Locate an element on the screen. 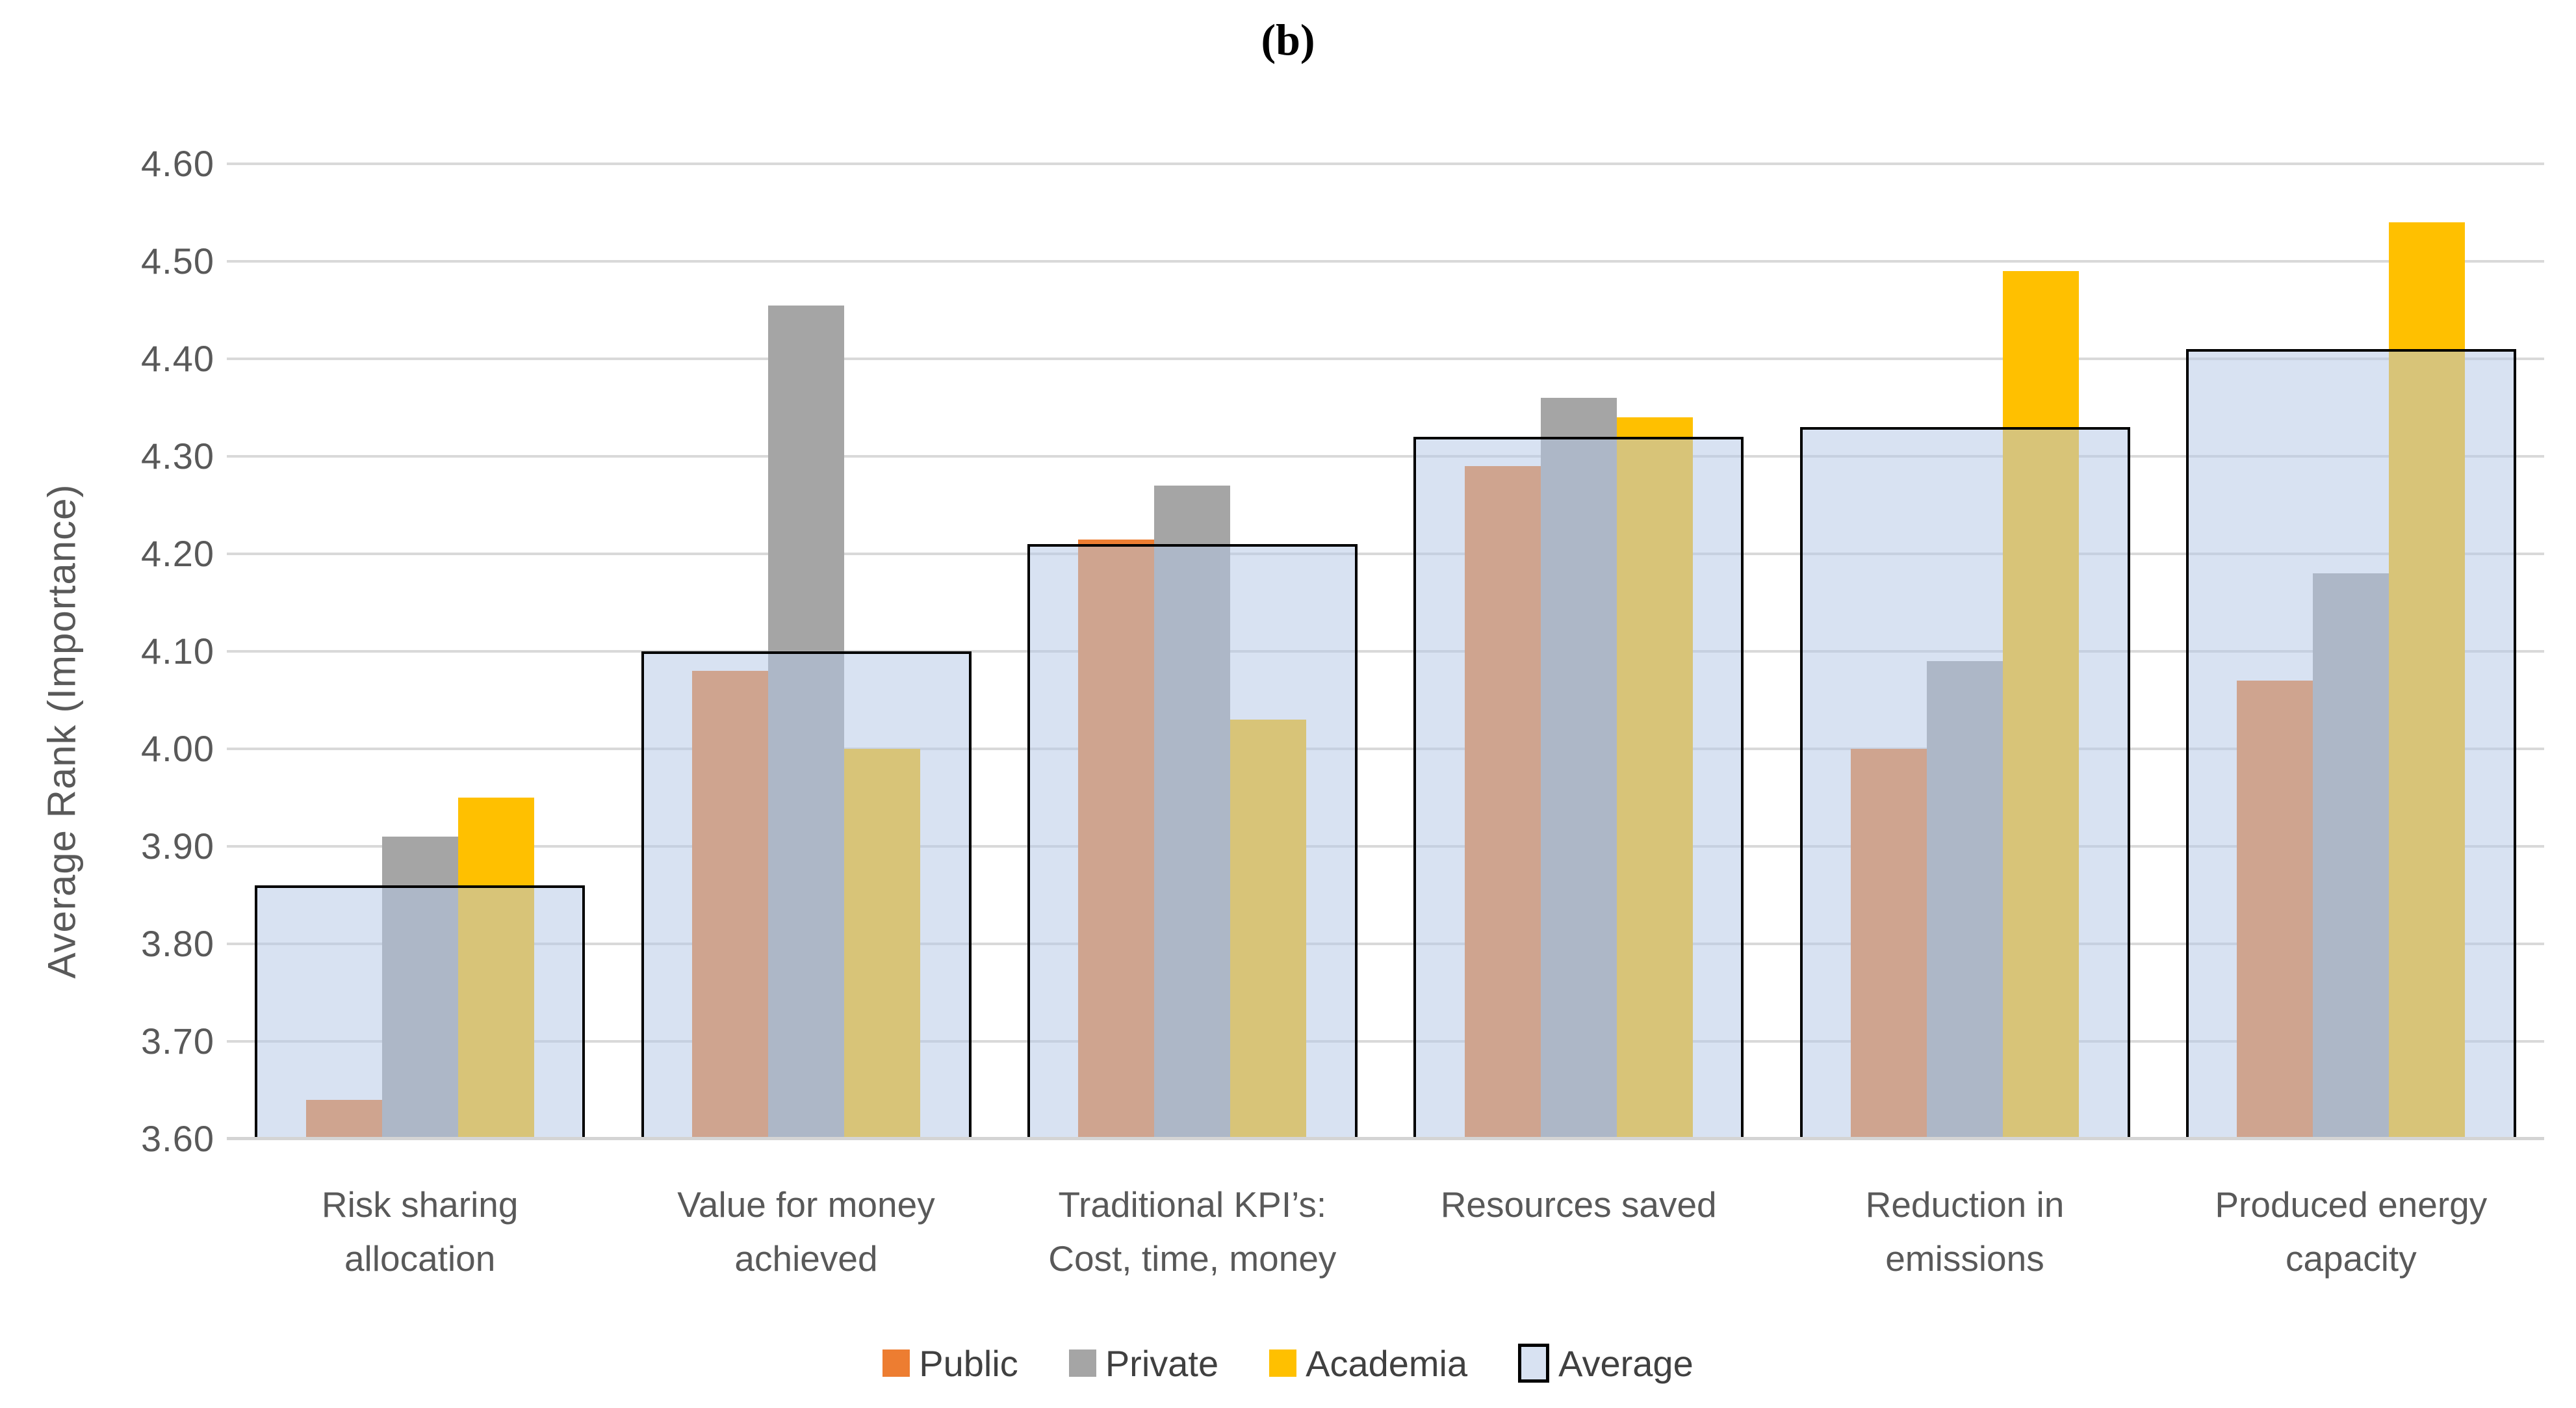 This screenshot has height=1408, width=2576. figure-title: (b) is located at coordinates (1288, 39).